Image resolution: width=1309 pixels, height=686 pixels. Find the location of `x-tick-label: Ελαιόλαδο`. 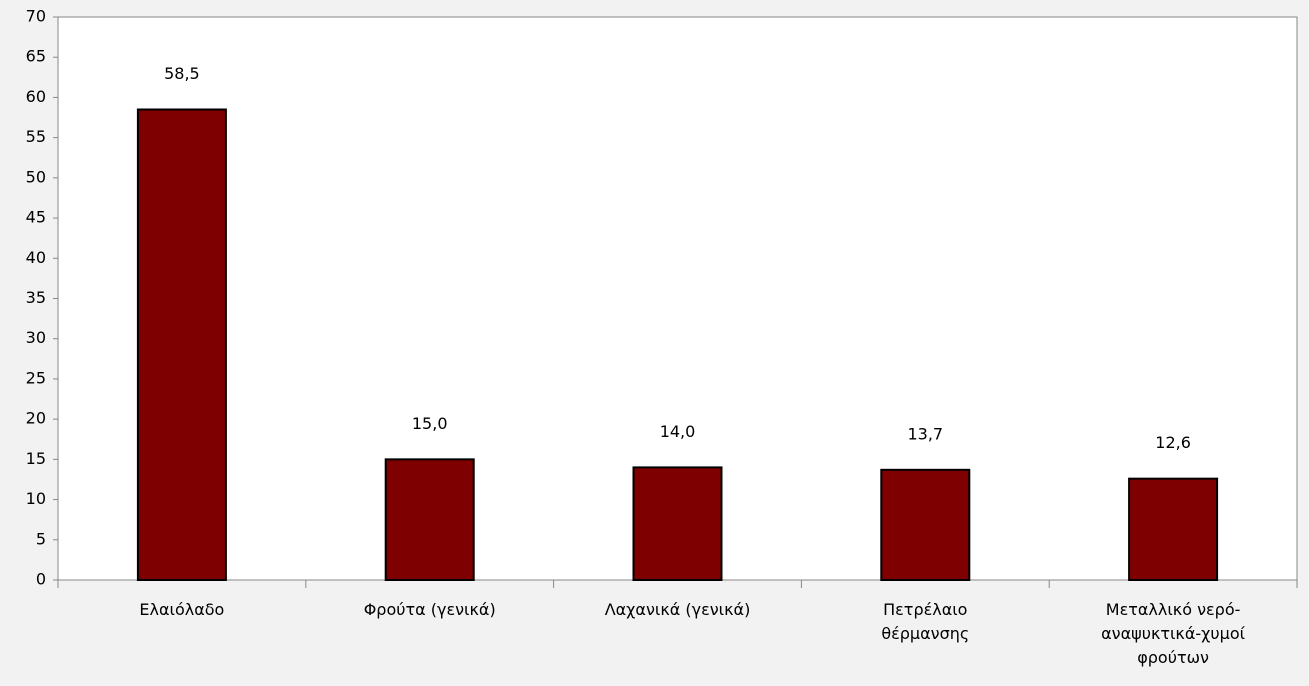

x-tick-label: Ελαιόλαδο is located at coordinates (182, 609).